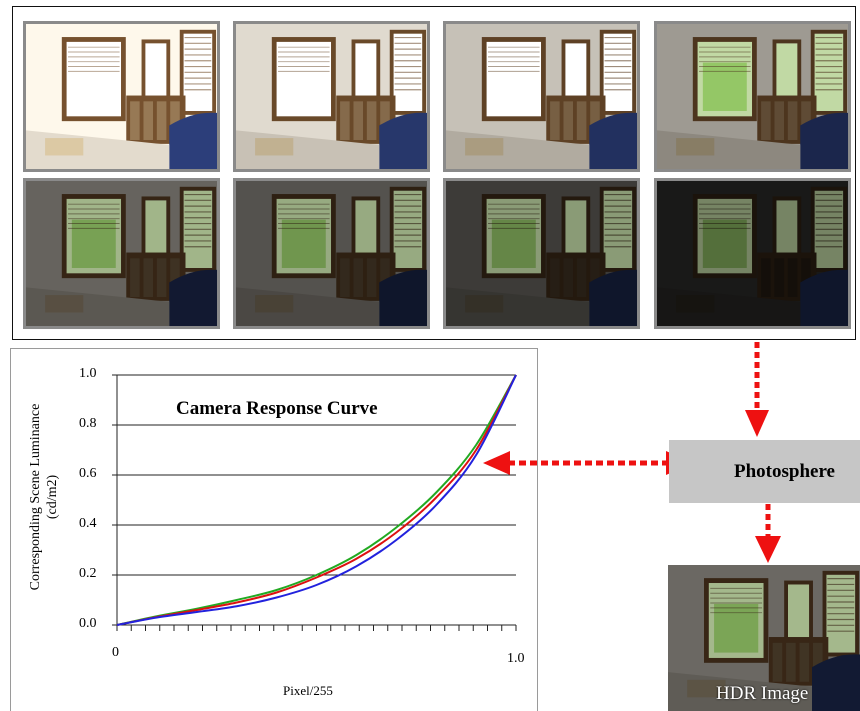 This screenshot has width=860, height=711. What do you see at coordinates (88, 523) in the screenshot?
I see `y-tick-label: 0.4` at bounding box center [88, 523].